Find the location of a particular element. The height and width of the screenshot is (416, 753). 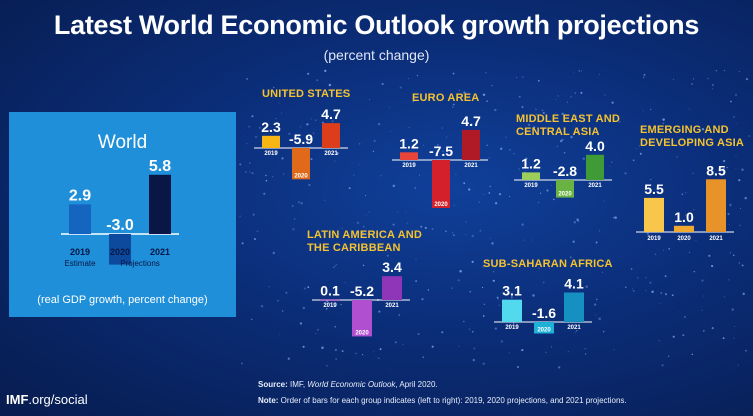

middle-east-chart: 1.2 2019 -2.8 2020 4.0 2021 is located at coordinates (563, 168).